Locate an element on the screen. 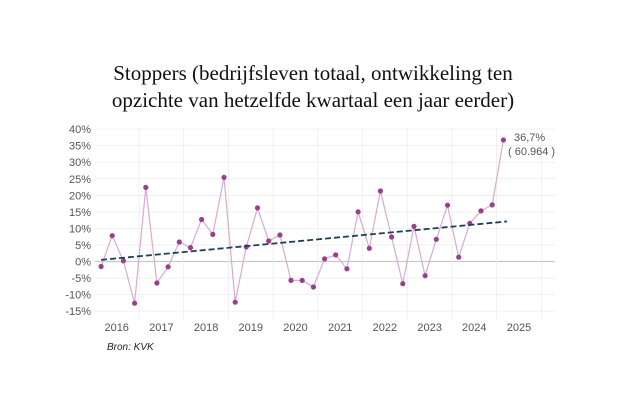 This screenshot has height=417, width=626. y-tick-label: -5% is located at coordinates (81, 279).